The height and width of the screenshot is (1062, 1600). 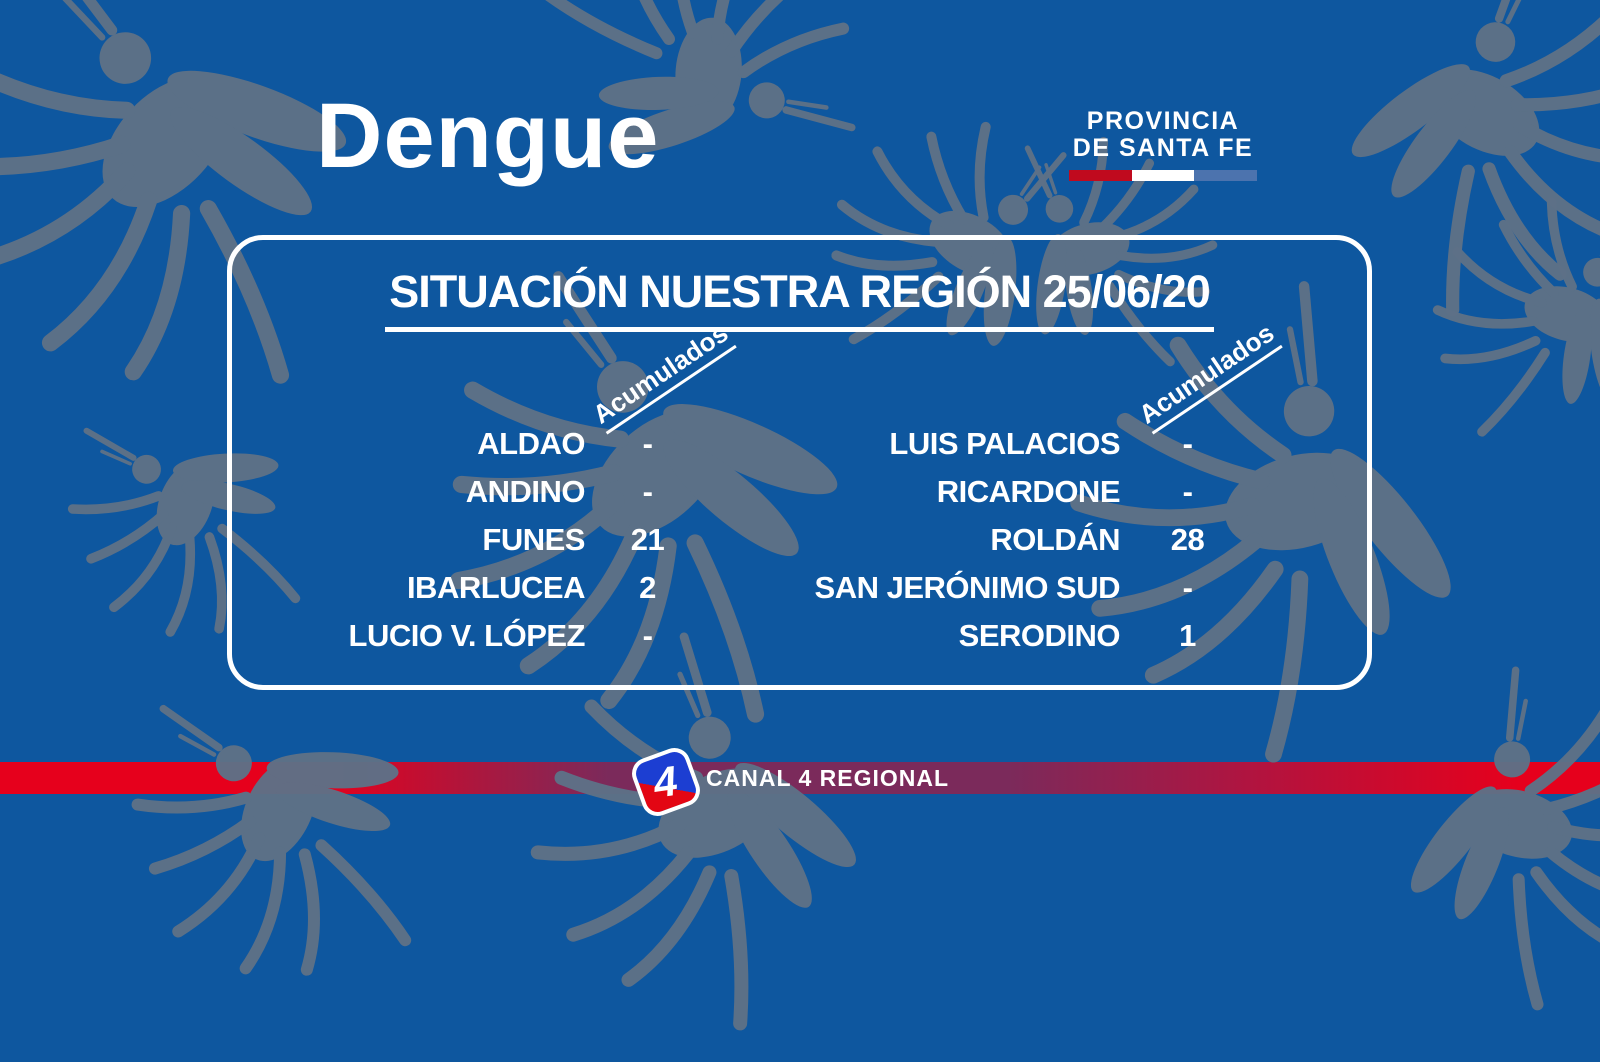 I want to click on table-row: RICARDONE -, so click(x=999, y=492).